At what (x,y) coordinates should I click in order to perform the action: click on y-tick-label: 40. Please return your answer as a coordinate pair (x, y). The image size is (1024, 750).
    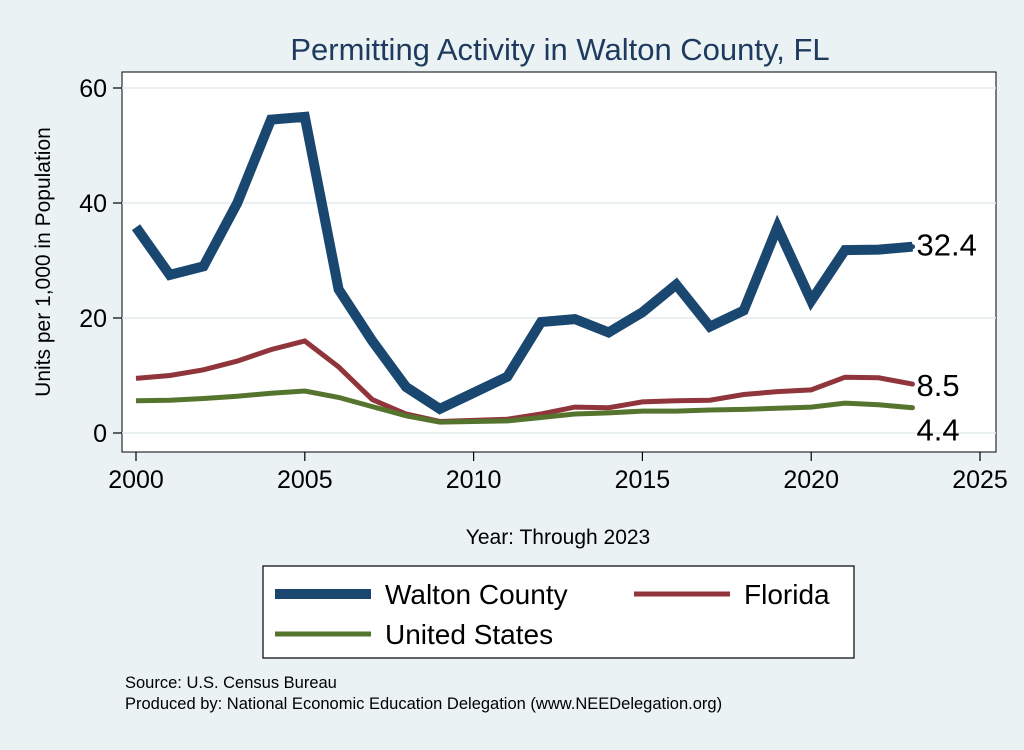
    Looking at the image, I should click on (93, 204).